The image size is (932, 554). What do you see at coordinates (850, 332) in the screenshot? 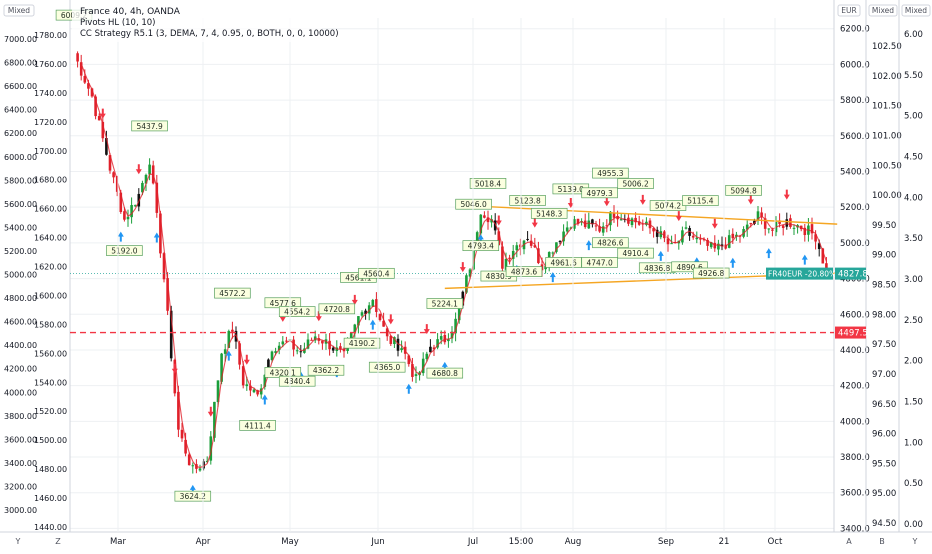
I see `level-price-tag` at bounding box center [850, 332].